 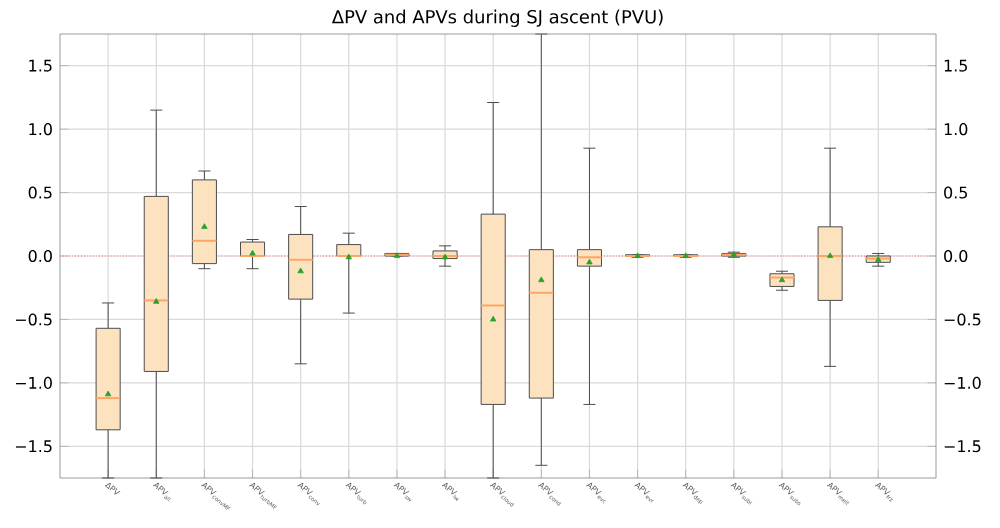 I want to click on chart-title: ΔPV and APVs during SJ ascent (PVU), so click(x=497, y=18).